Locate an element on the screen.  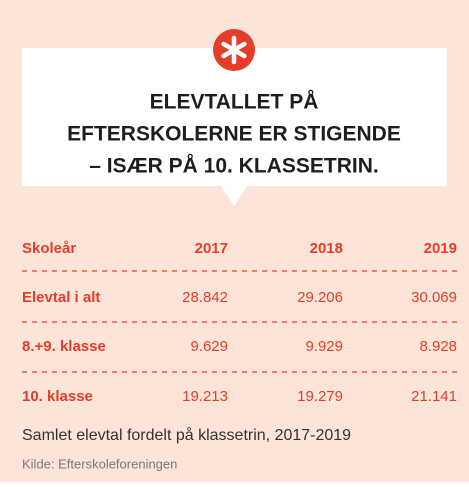
cell: 30.069 is located at coordinates (434, 297).